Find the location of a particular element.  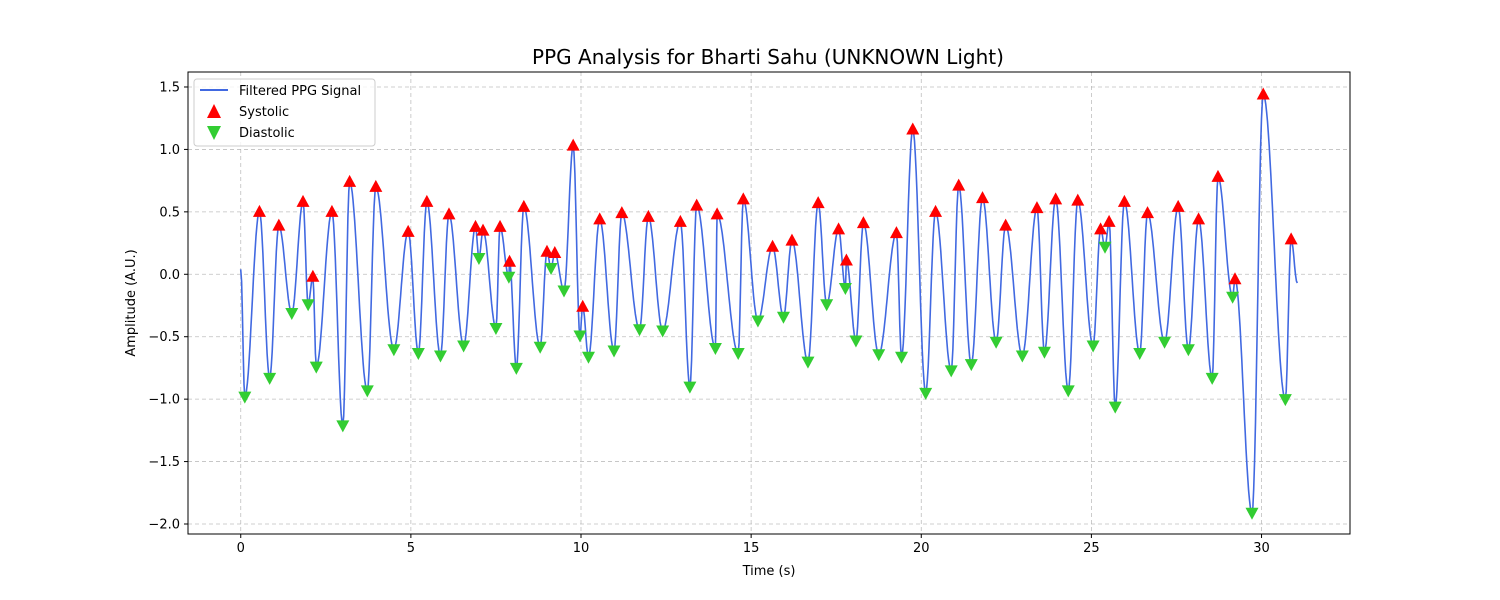

legend-box is located at coordinates (284, 112).